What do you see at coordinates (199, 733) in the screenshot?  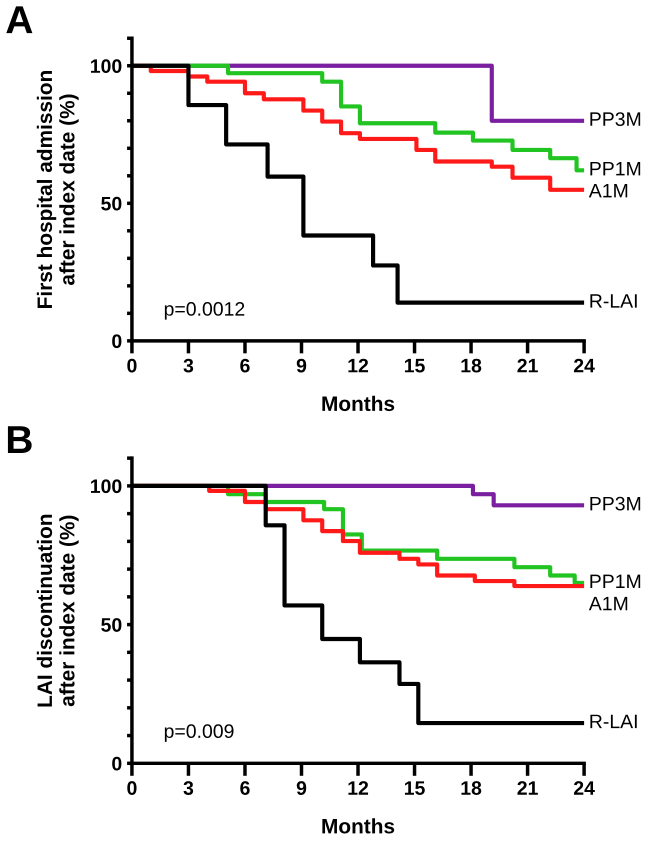 I see `annotation: p=0.009` at bounding box center [199, 733].